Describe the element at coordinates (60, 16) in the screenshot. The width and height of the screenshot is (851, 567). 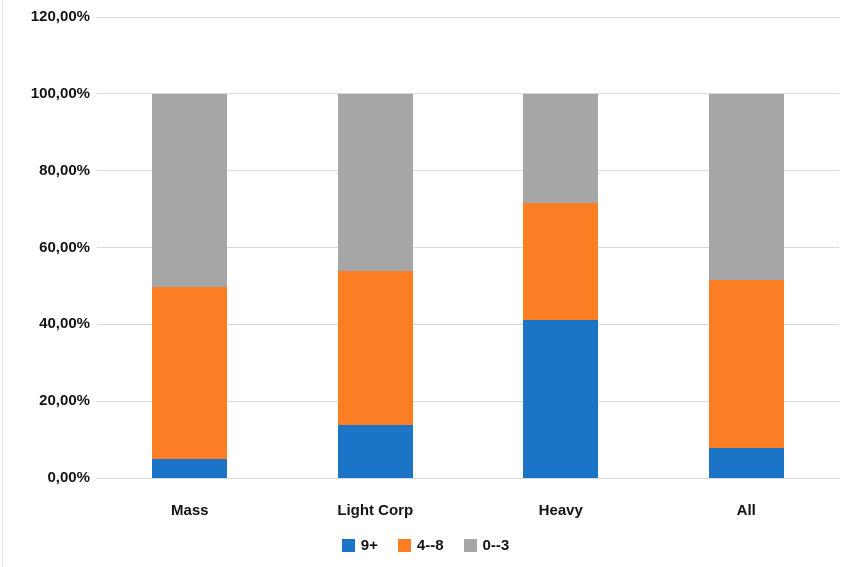
I see `y-tick-label: 120,00%` at that location.